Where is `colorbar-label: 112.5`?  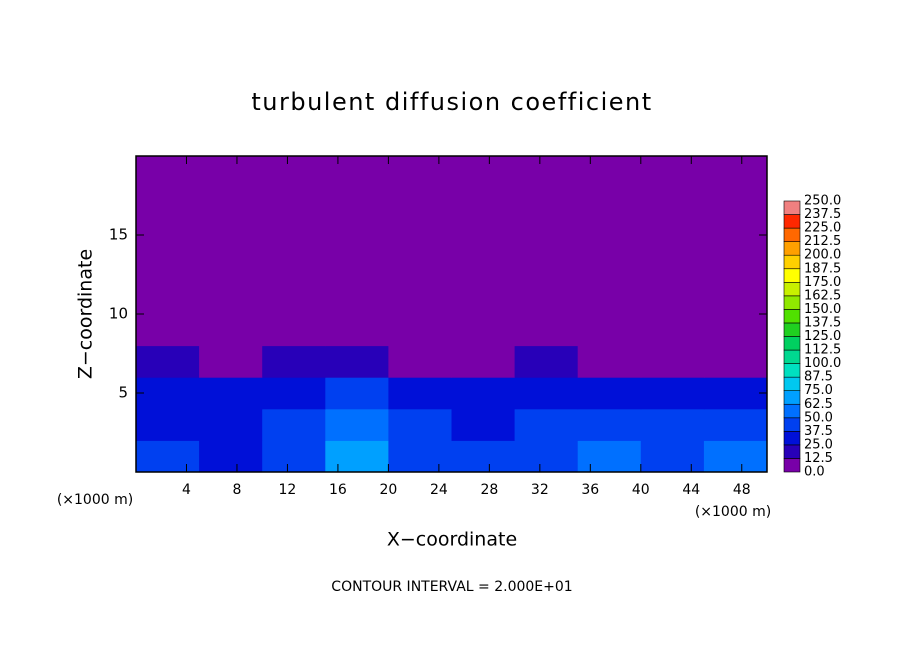 colorbar-label: 112.5 is located at coordinates (822, 350).